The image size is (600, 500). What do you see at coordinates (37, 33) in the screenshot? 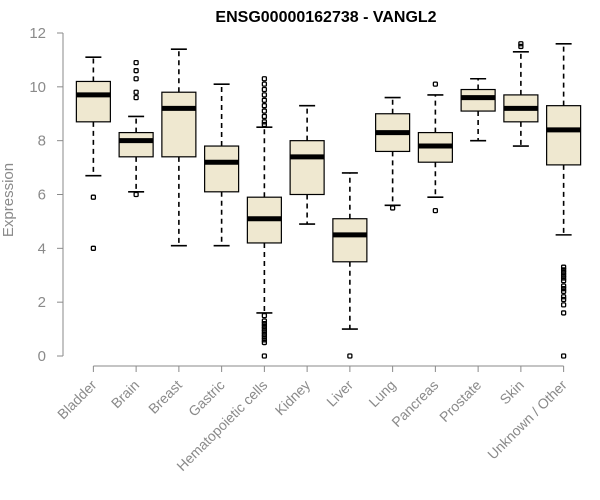
I see `y-tick-label: 12` at bounding box center [37, 33].